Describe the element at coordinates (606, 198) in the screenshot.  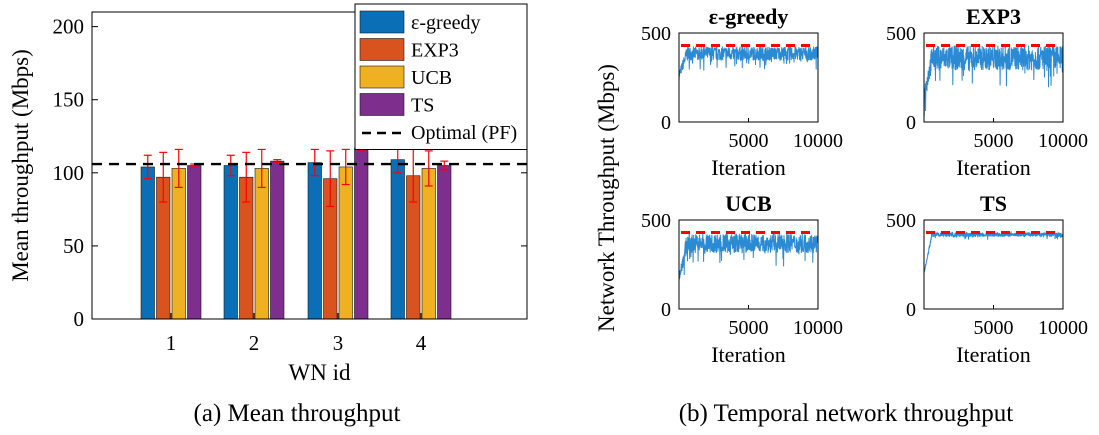
I see `network-throughput-axis-label: Network Throughput (Mbps)` at that location.